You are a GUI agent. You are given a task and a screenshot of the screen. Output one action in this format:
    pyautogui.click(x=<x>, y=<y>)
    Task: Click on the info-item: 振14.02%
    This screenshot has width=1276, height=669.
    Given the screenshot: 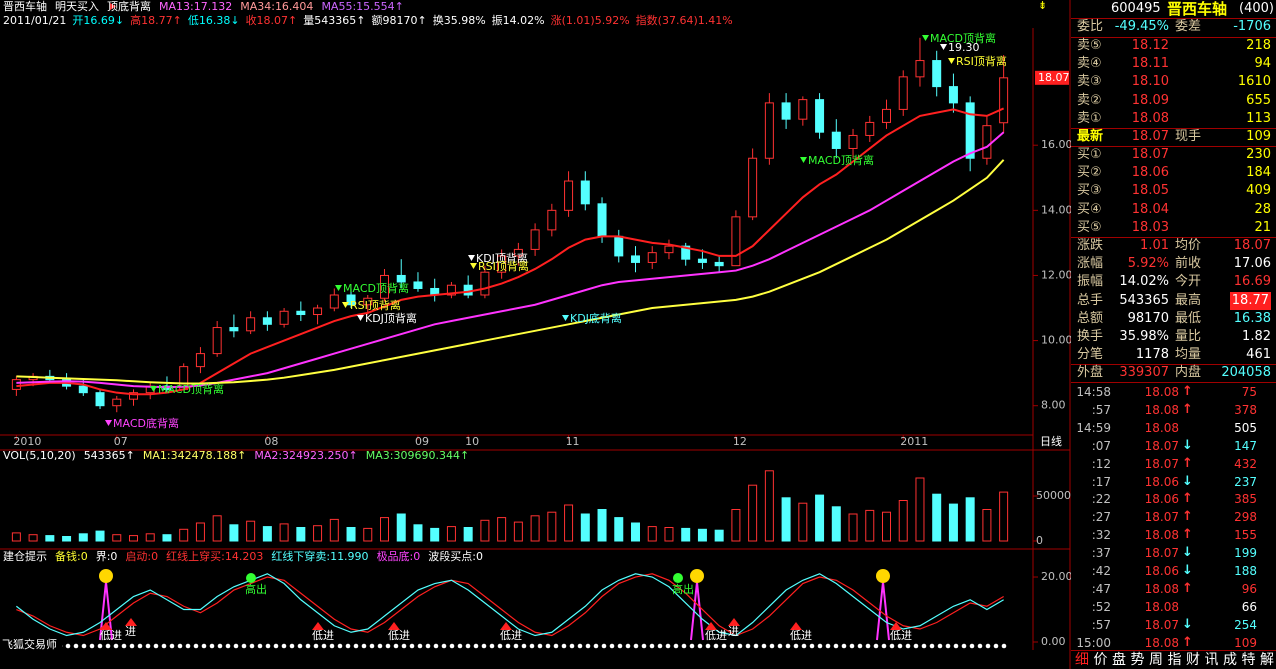 What is the action you would take?
    pyautogui.click(x=518, y=20)
    